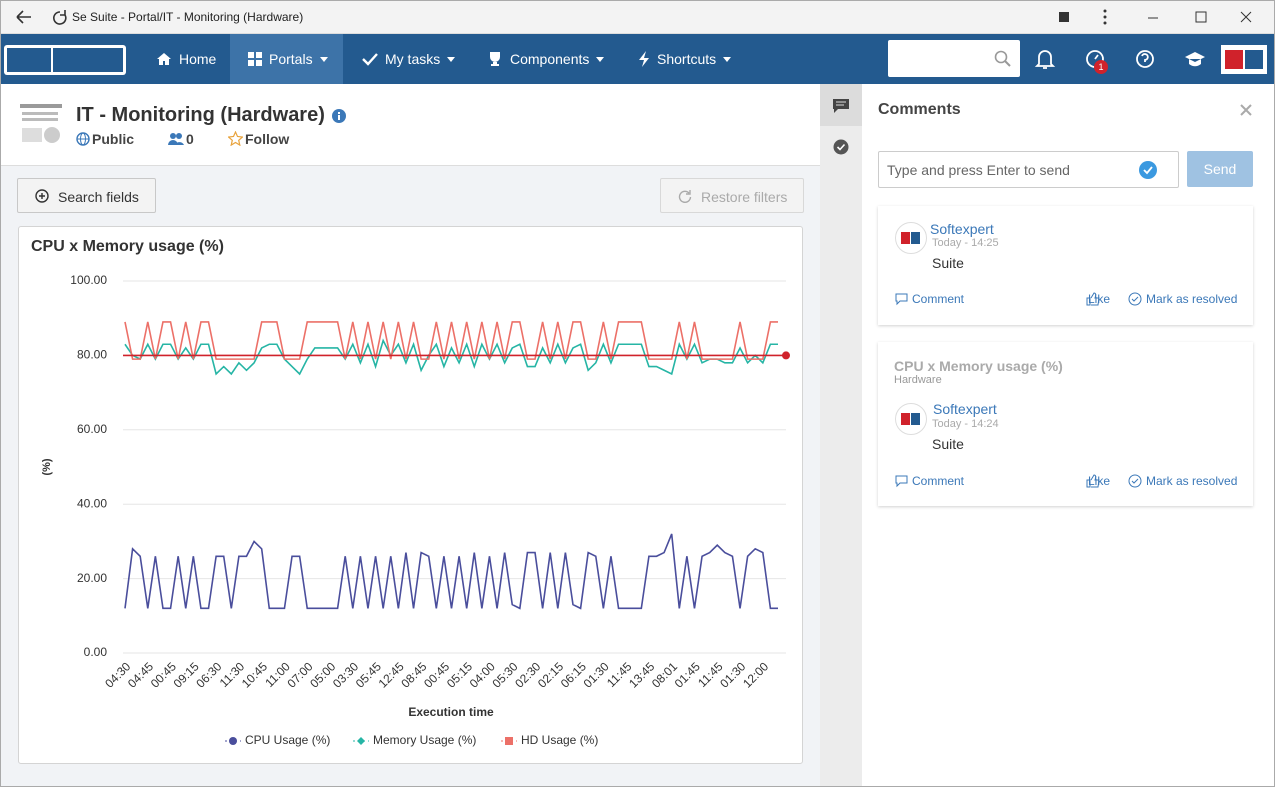 The height and width of the screenshot is (787, 1275). I want to click on comment-input: Type and press Enter to send, so click(1028, 169).